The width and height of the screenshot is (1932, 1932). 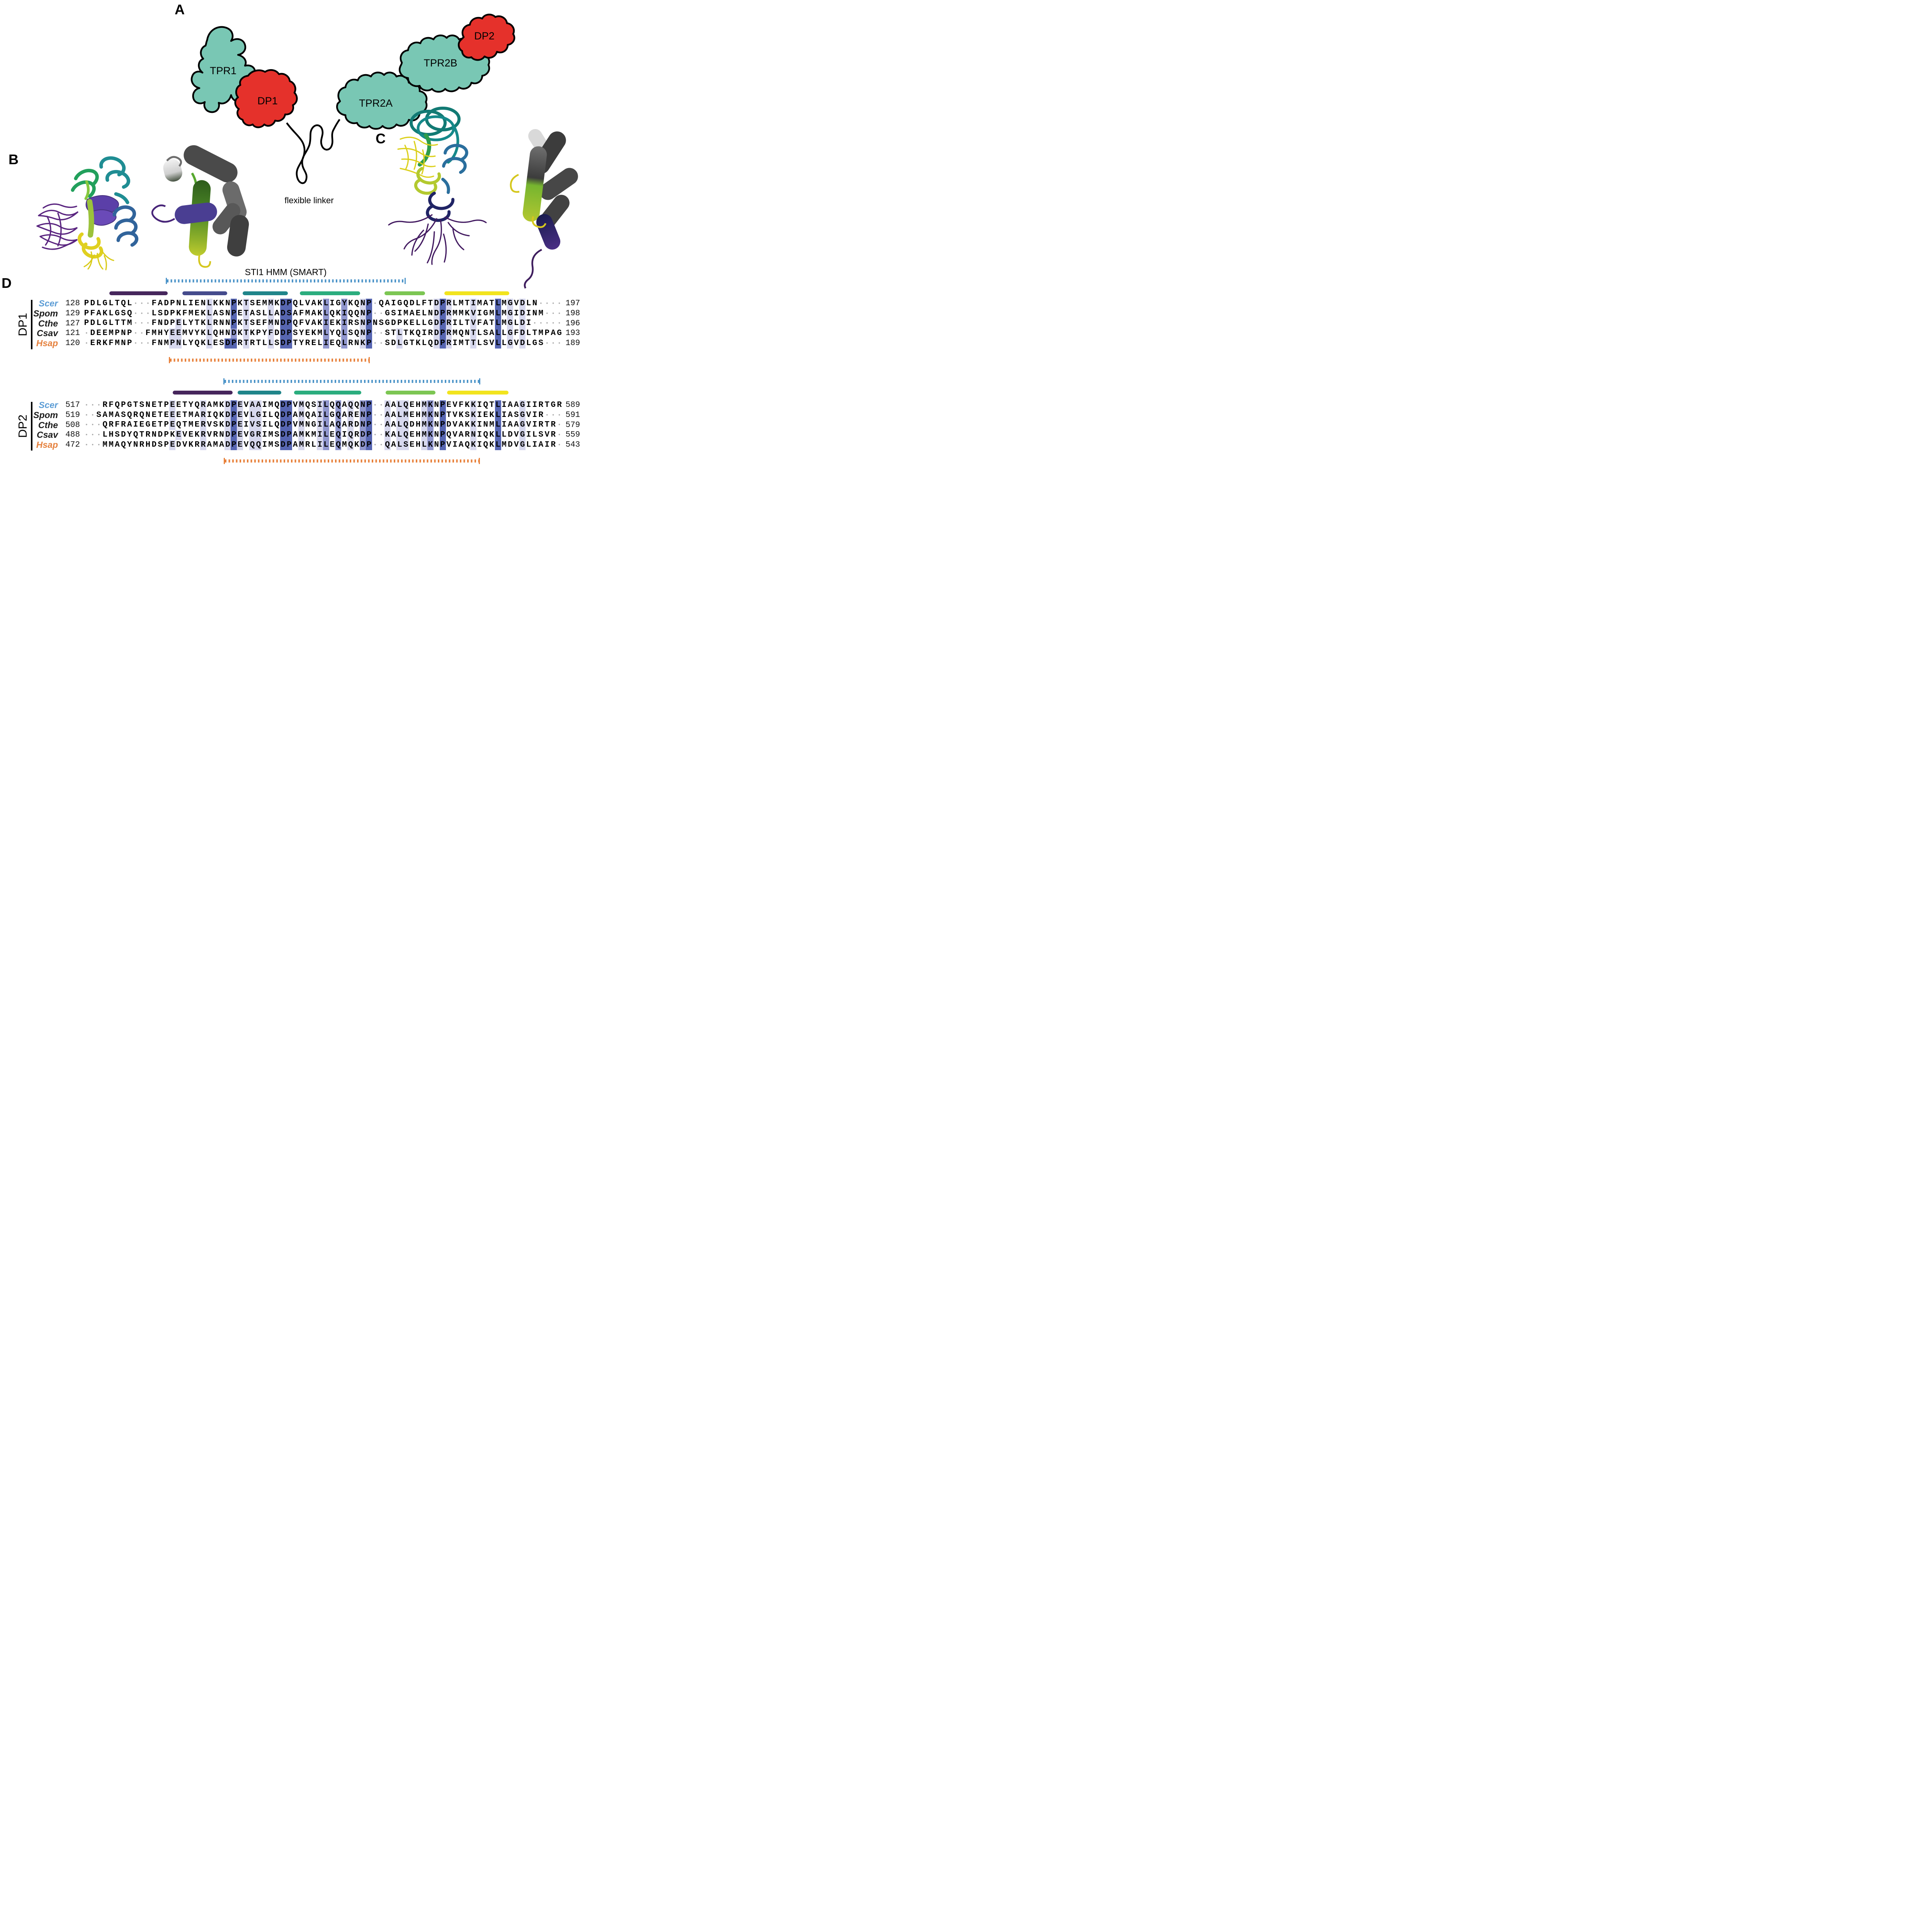 What do you see at coordinates (330, 293) in the screenshot?
I see `dp1-helix-bar-green` at bounding box center [330, 293].